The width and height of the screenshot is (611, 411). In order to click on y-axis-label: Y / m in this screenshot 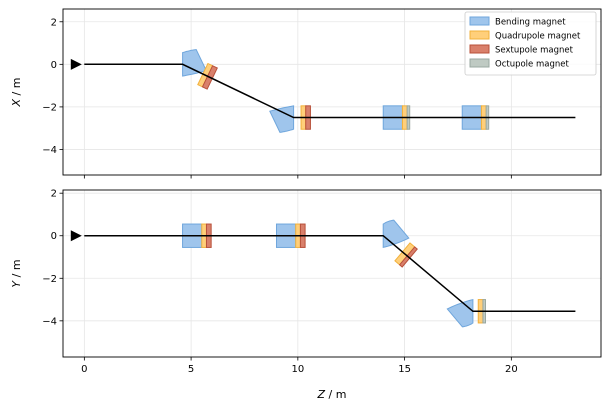, I will do `click(16, 273)`.